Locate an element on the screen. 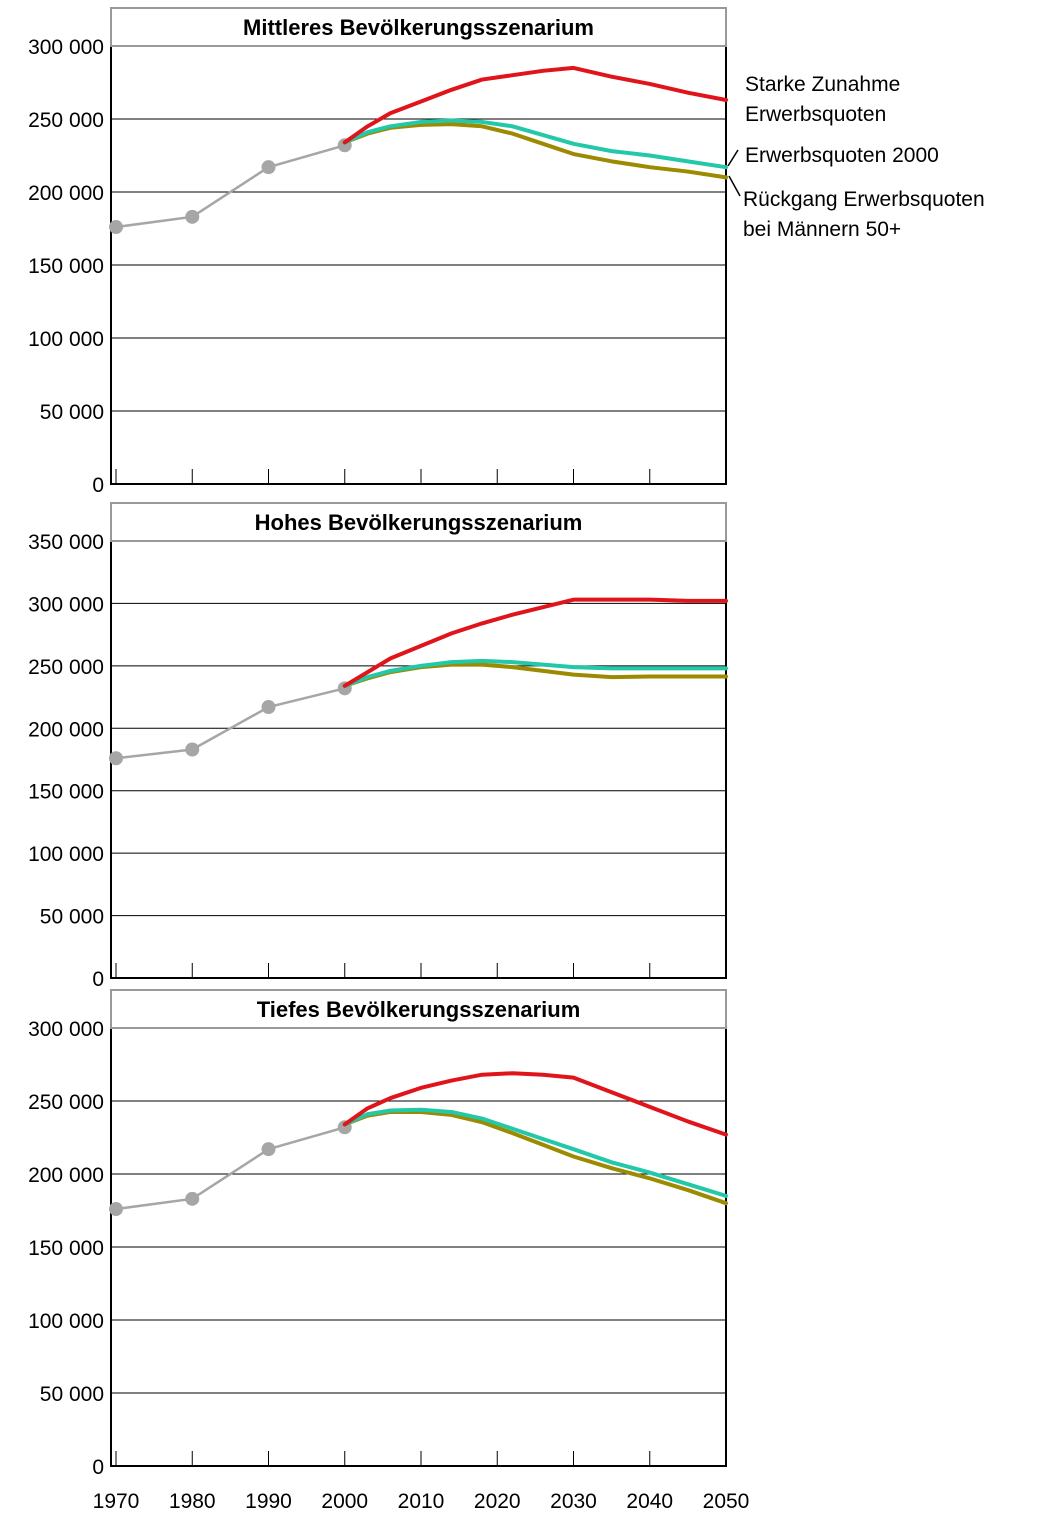 The height and width of the screenshot is (1521, 1038). panel-title-2: Tiefes Bevölkerungsszenarium is located at coordinates (419, 1009).